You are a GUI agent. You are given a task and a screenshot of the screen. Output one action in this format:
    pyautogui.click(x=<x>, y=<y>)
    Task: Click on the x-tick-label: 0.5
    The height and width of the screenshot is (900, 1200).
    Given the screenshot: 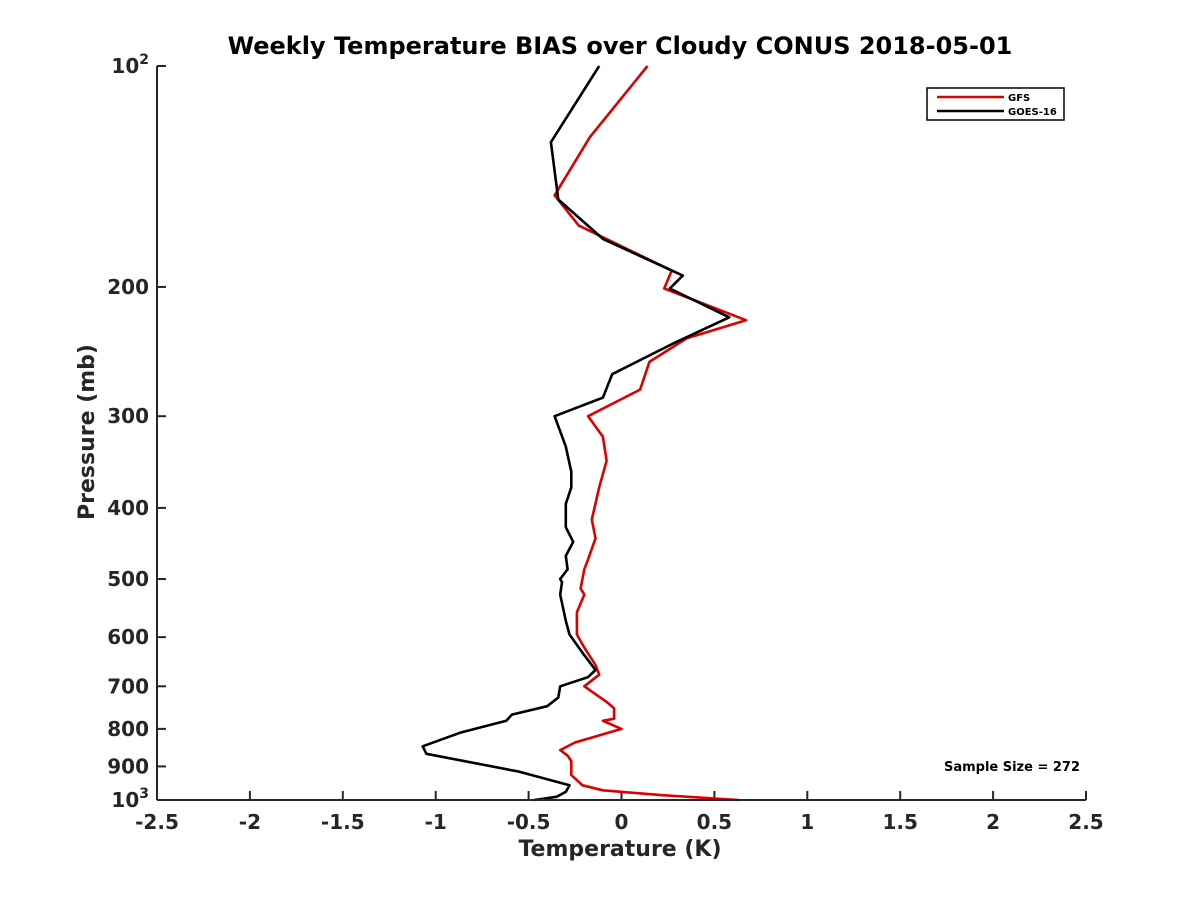 What is the action you would take?
    pyautogui.click(x=714, y=822)
    